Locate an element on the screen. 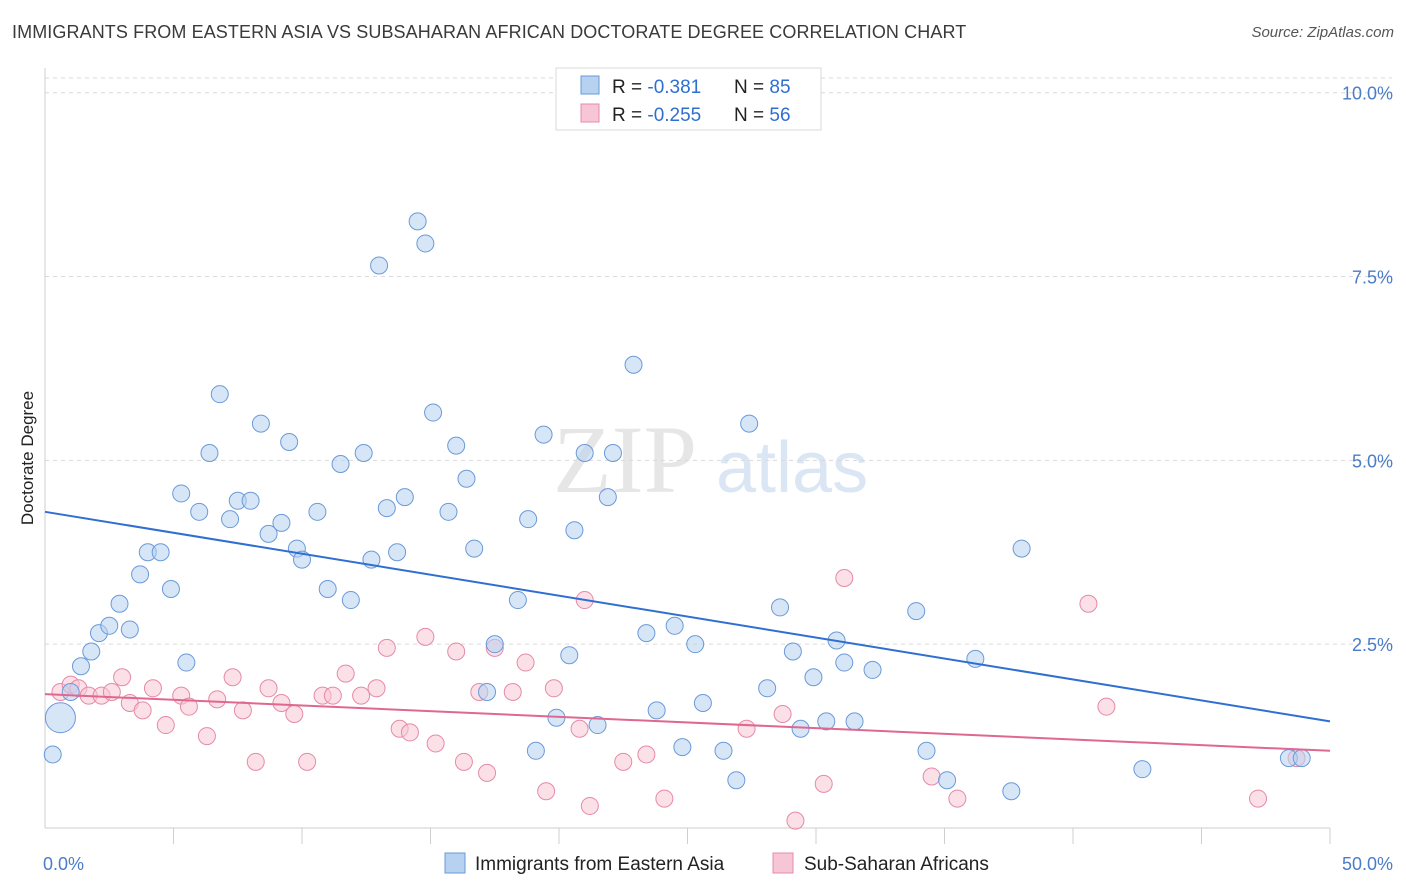 The image size is (1406, 892). stats-legend: R = -0.381 N = 85 R = -0.255 N = 56 is located at coordinates (688, 99).